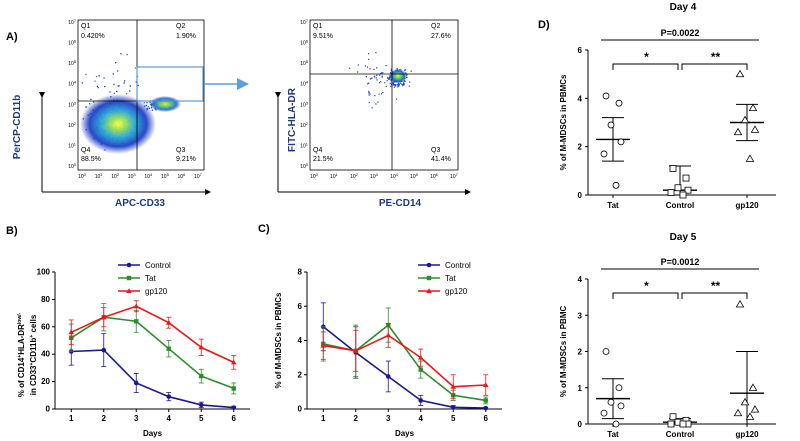 The height and width of the screenshot is (441, 800). What do you see at coordinates (714, 295) in the screenshot?
I see `significance-bracket` at bounding box center [714, 295].